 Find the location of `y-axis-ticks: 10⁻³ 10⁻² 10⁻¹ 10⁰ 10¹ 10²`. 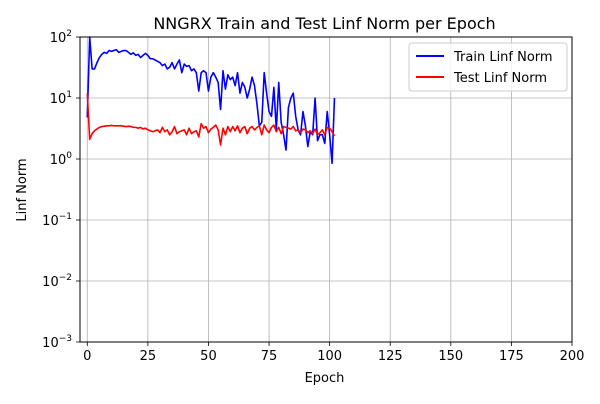

y-axis-ticks: 10⁻³ 10⁻² 10⁻¹ 10⁰ 10¹ 10² is located at coordinates (61, 190).